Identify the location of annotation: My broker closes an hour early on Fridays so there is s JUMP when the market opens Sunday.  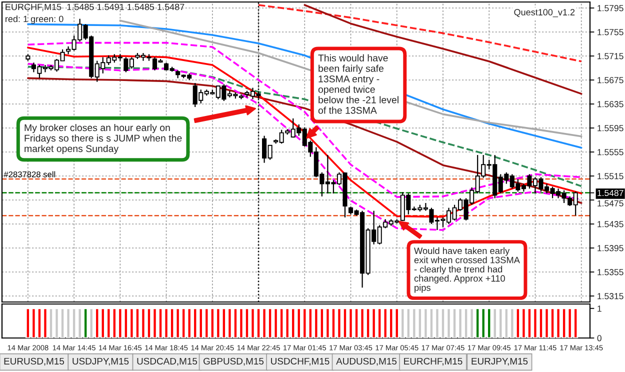
(103, 139).